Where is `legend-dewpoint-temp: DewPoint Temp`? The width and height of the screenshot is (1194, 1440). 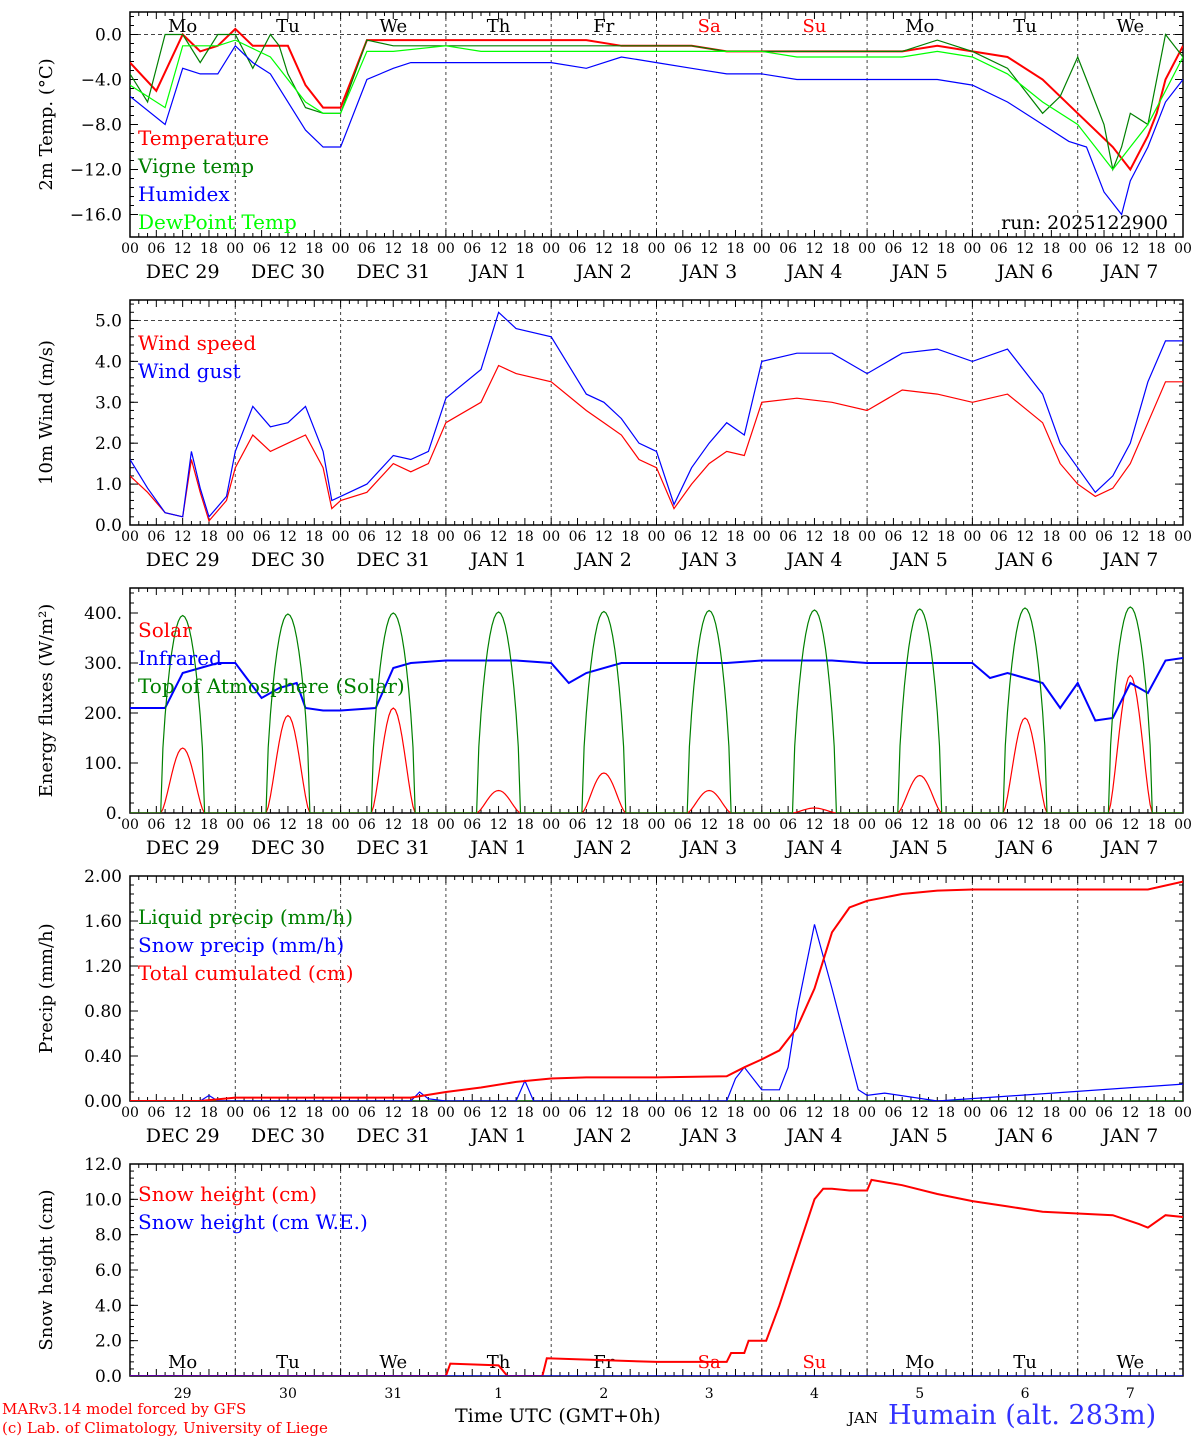
legend-dewpoint-temp: DewPoint Temp is located at coordinates (217, 222).